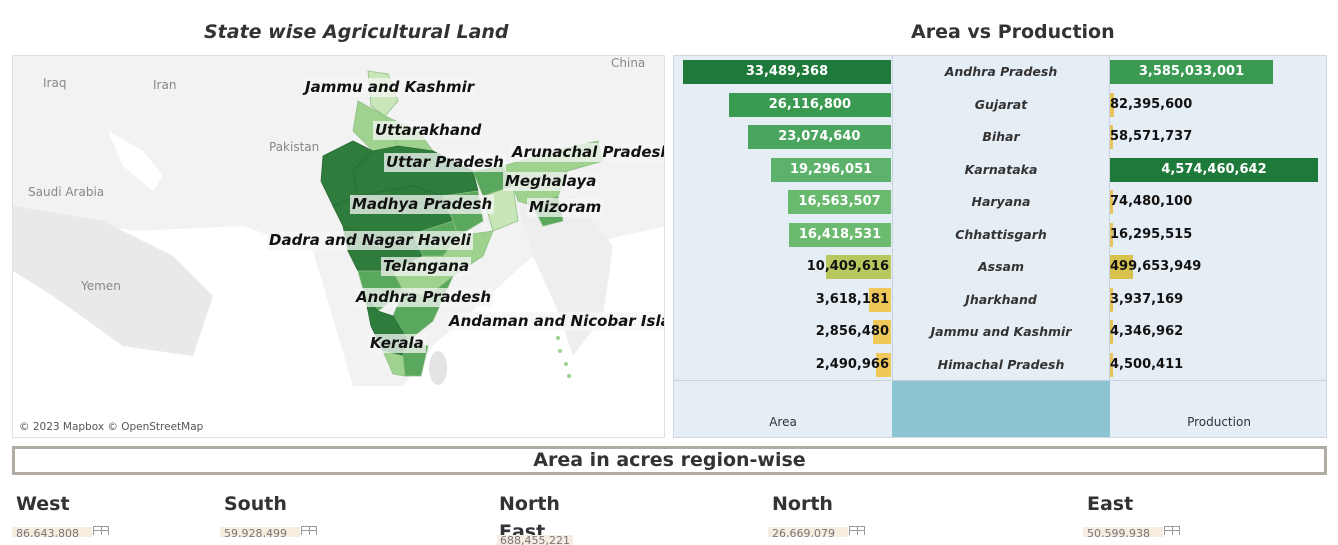 This screenshot has width=1338, height=545. Describe the element at coordinates (1147, 299) in the screenshot. I see `production-value-label: 3,937,169` at that location.